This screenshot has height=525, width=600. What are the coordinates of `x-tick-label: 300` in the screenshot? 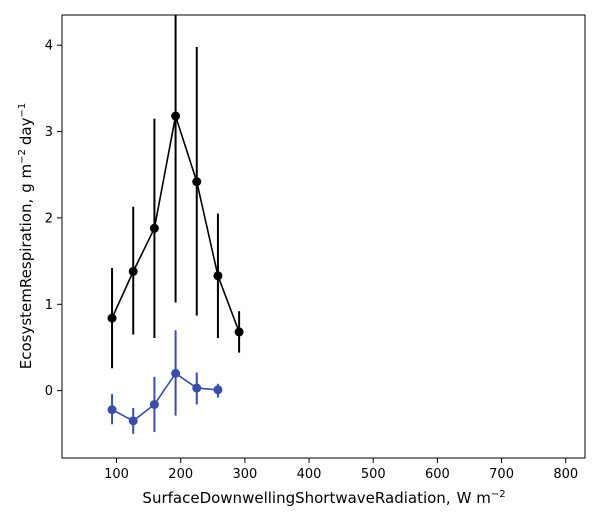 It's located at (244, 474).